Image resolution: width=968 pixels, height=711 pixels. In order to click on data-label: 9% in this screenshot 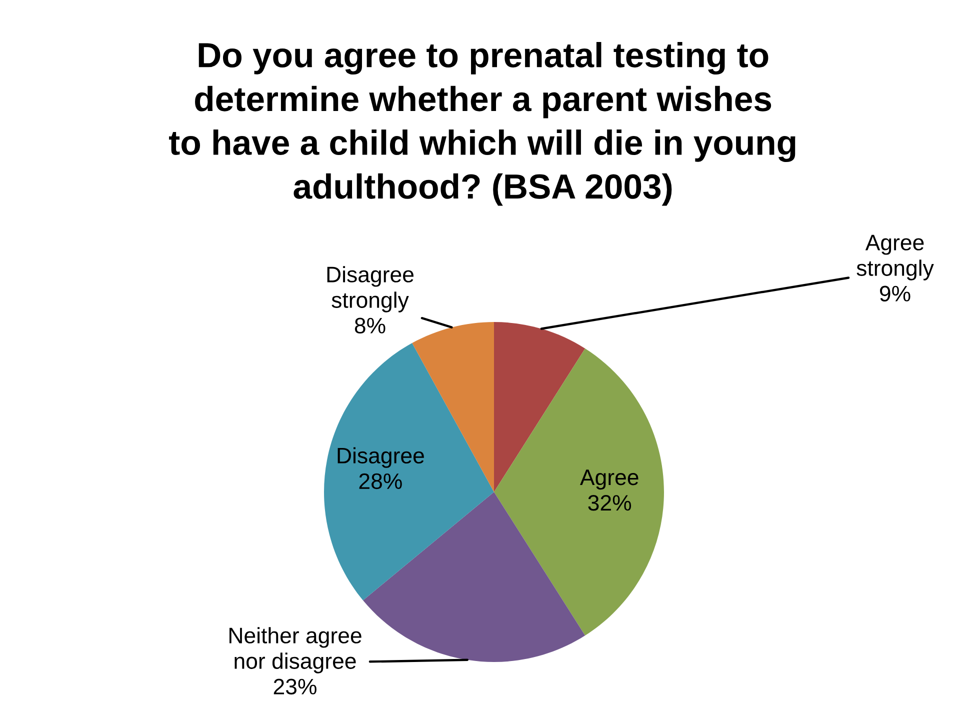, I will do `click(895, 294)`.